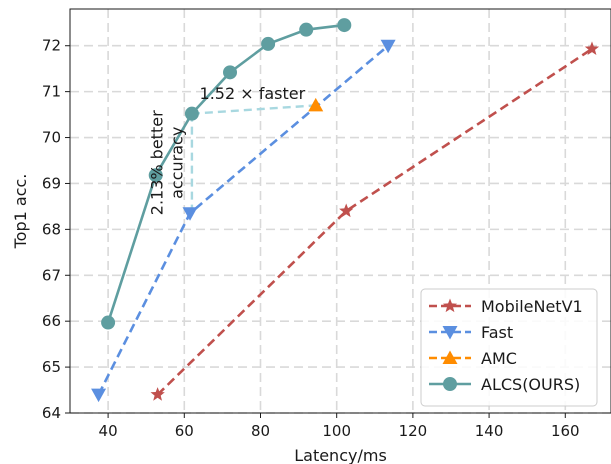 The width and height of the screenshot is (611, 464). I want to click on y-tick-label: 65, so click(51, 367).